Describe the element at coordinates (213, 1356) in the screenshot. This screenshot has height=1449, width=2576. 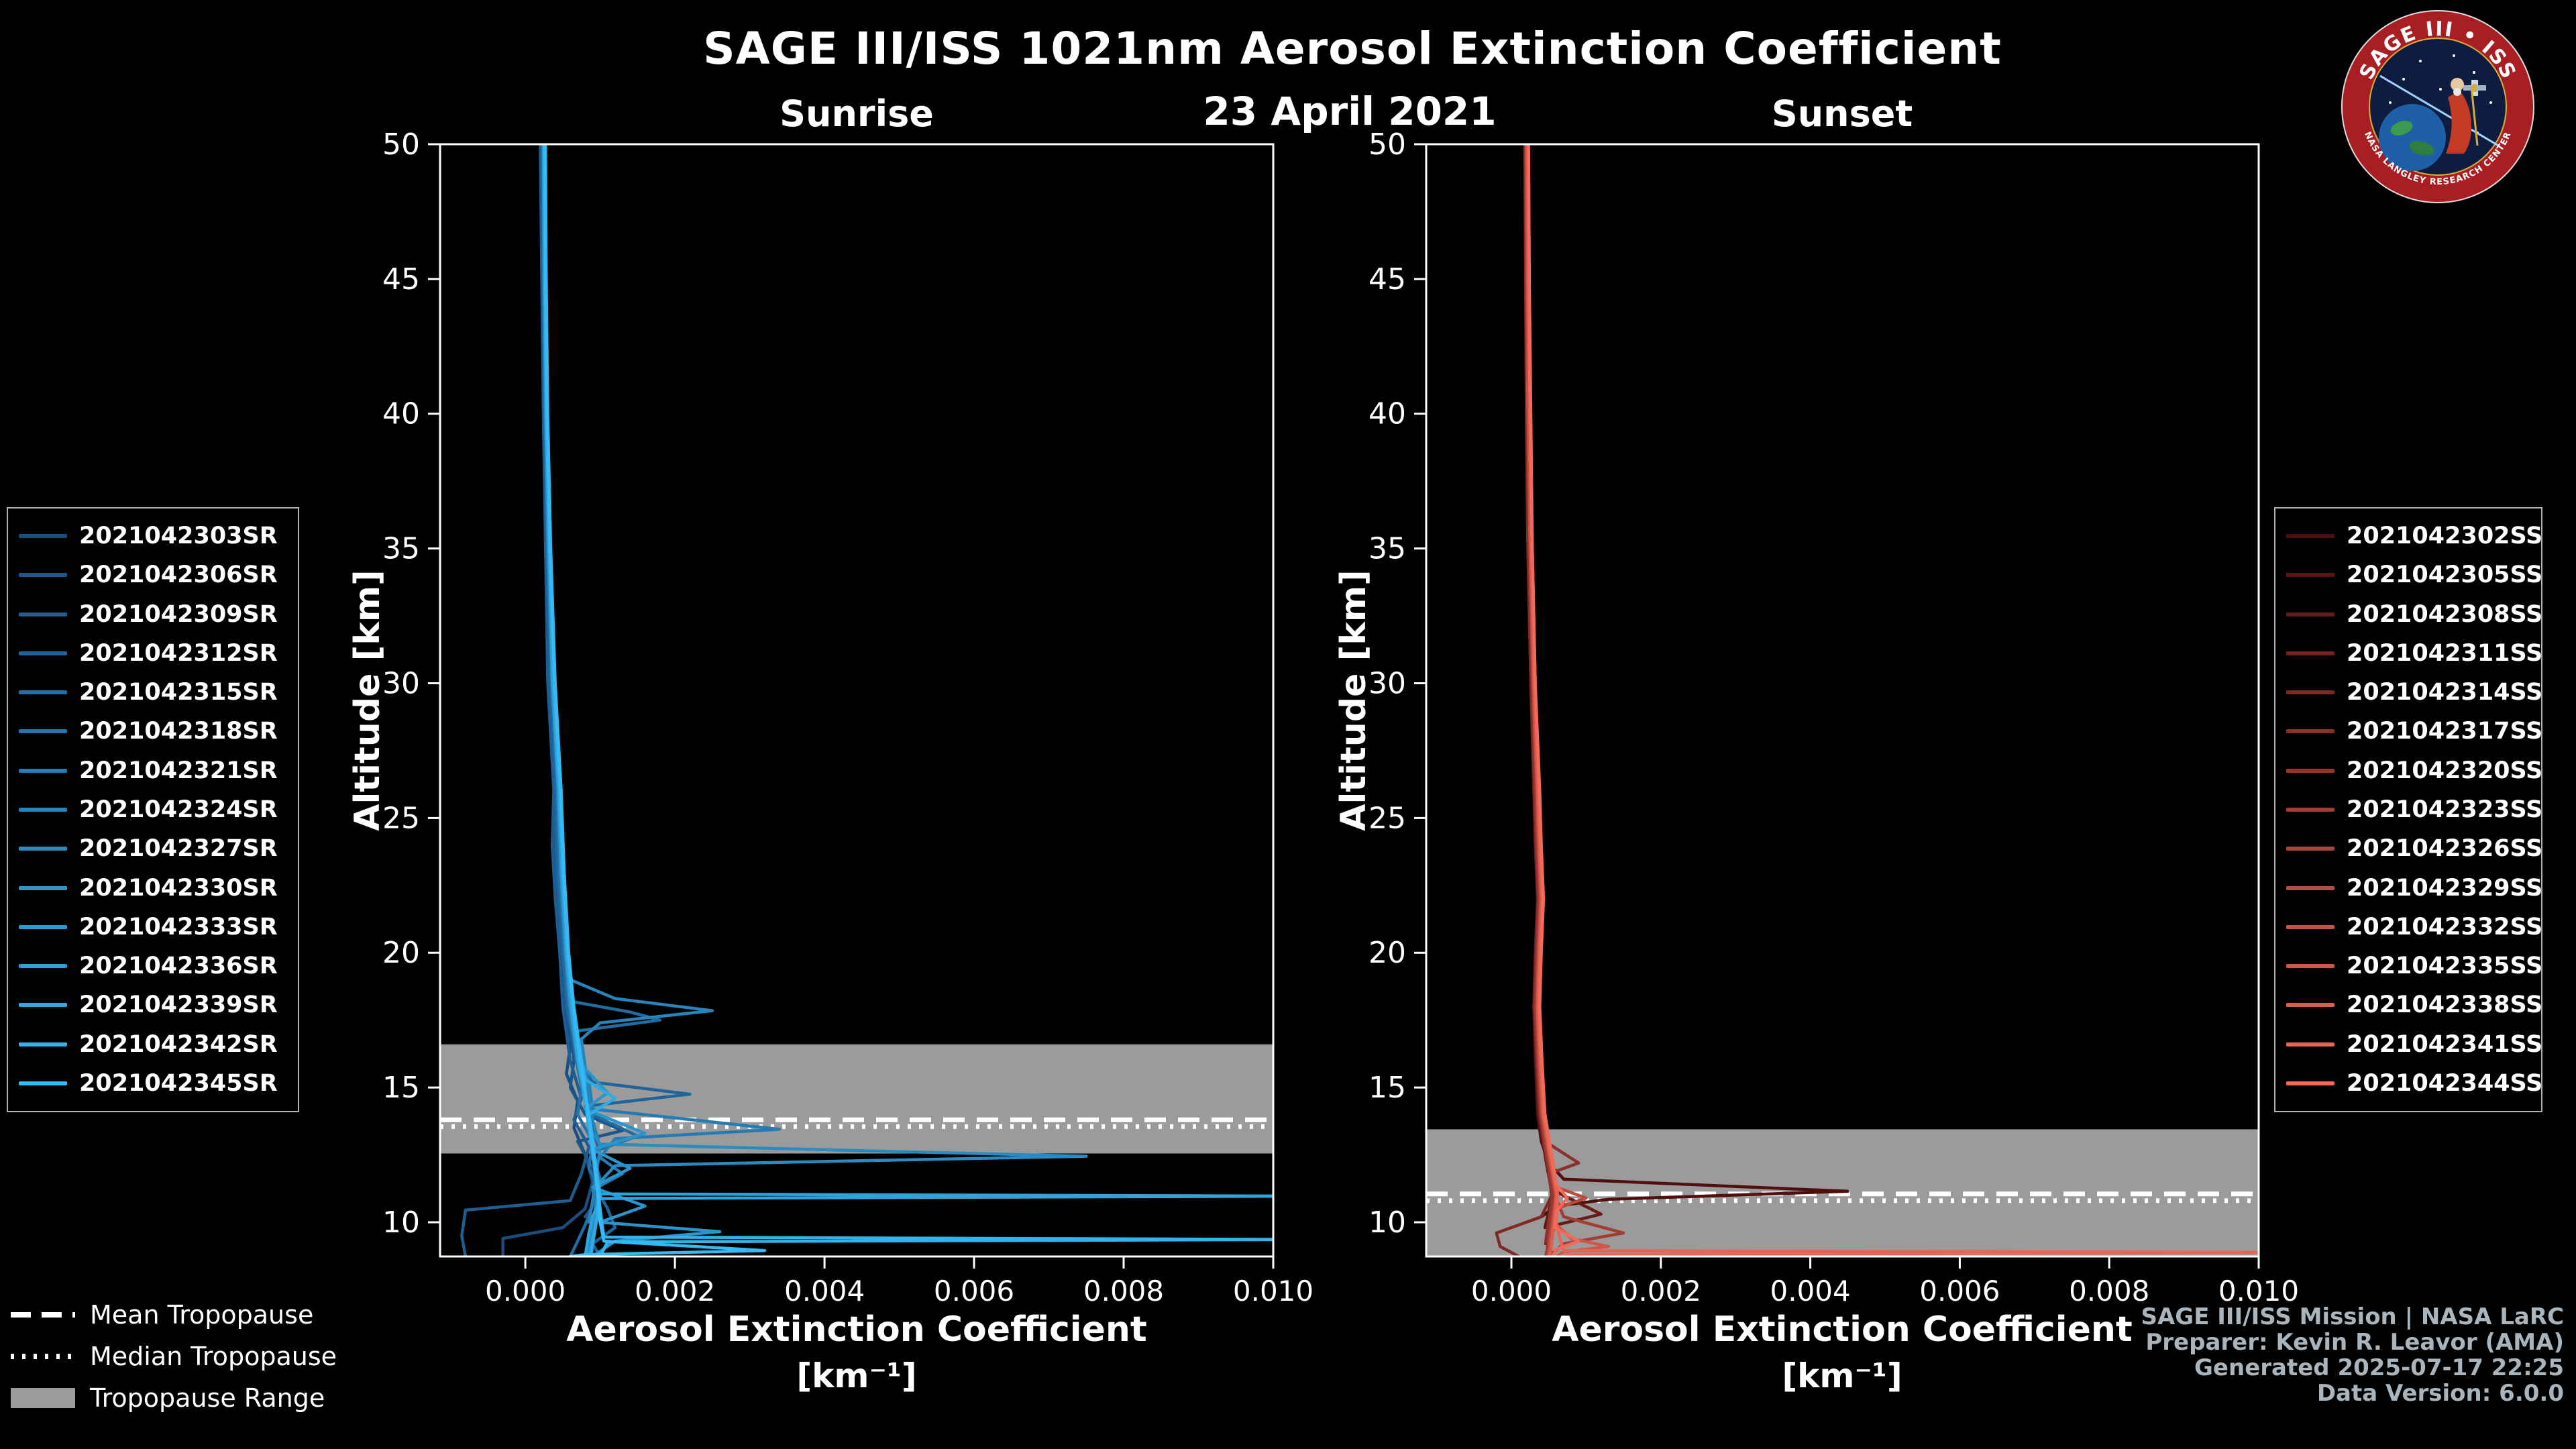
I see `median-tropopause-label: Median Tropopause` at that location.